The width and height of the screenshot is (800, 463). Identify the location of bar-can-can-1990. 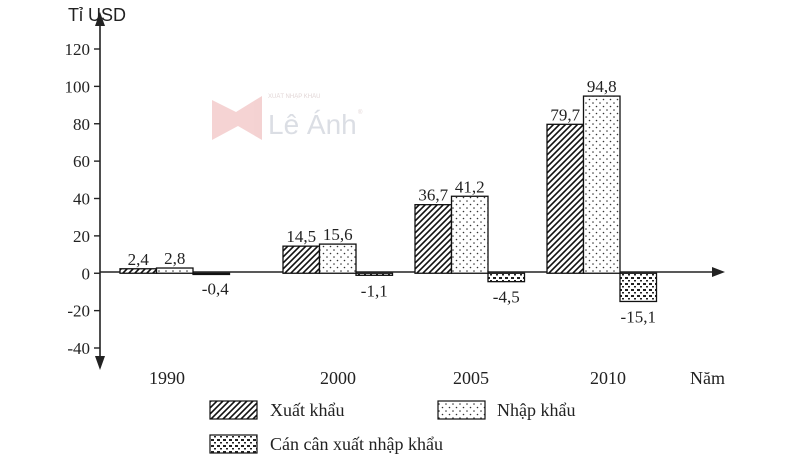
(211, 274).